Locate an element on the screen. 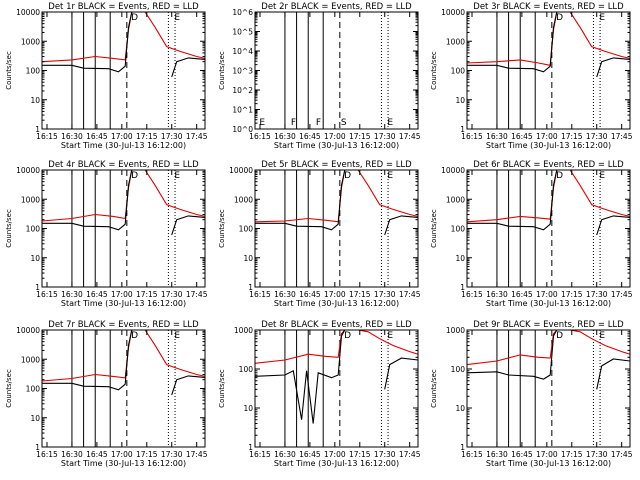 The image size is (640, 480). y-tick-label: 10^2 is located at coordinates (242, 90).